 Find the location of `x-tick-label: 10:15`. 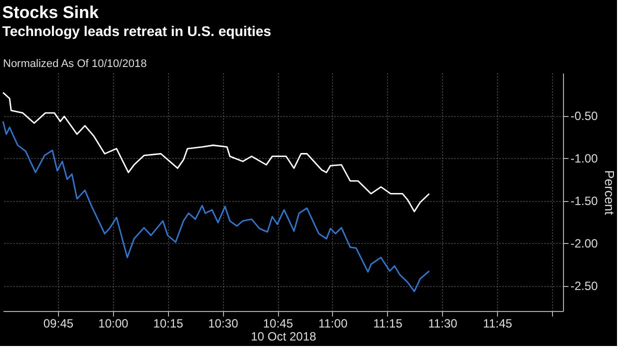

x-tick-label: 10:15 is located at coordinates (168, 323).